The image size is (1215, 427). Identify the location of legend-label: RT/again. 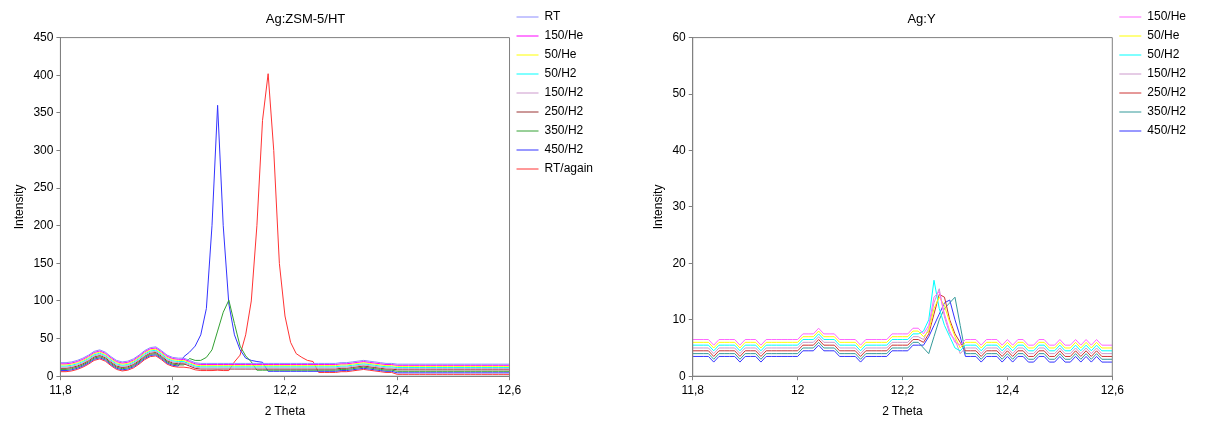
(569, 168).